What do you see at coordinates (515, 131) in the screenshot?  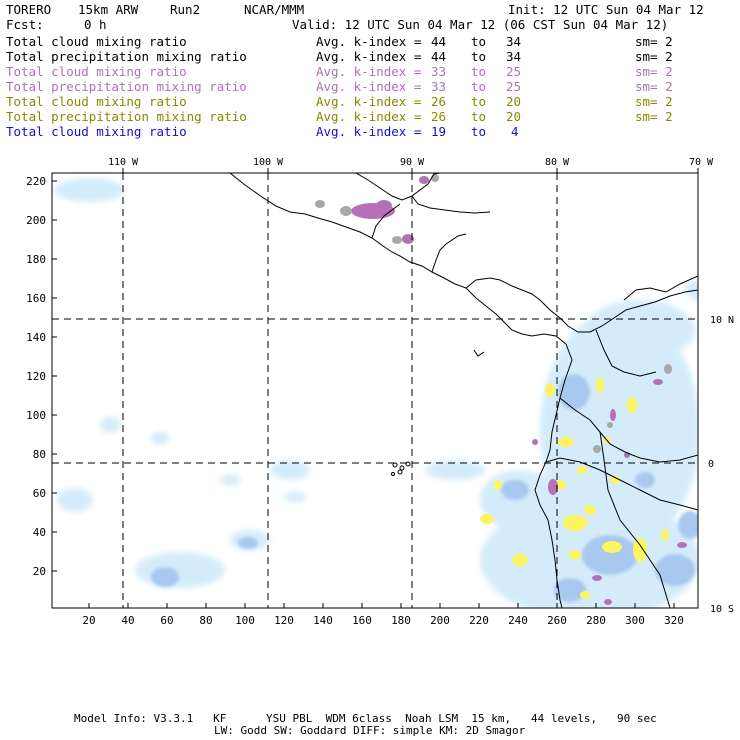 I see `legend-to: 4` at bounding box center [515, 131].